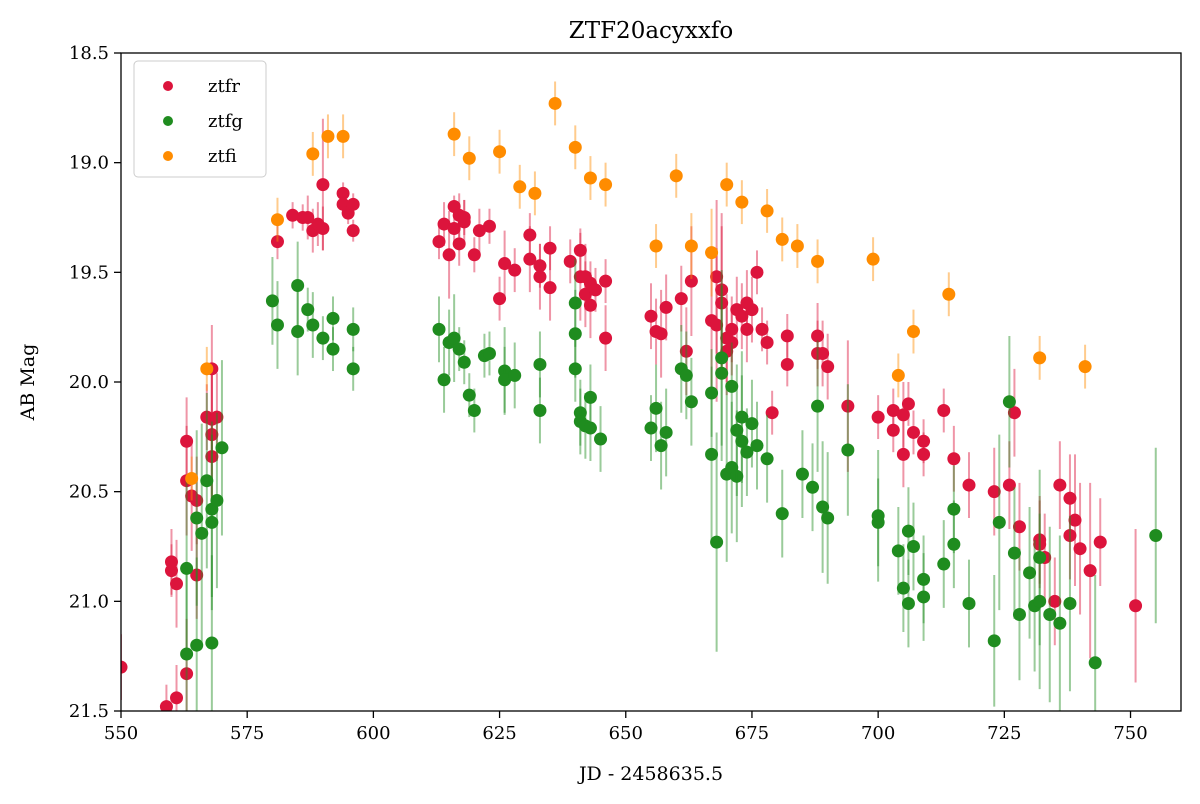  I want to click on x-tick-label: 650, so click(626, 733).